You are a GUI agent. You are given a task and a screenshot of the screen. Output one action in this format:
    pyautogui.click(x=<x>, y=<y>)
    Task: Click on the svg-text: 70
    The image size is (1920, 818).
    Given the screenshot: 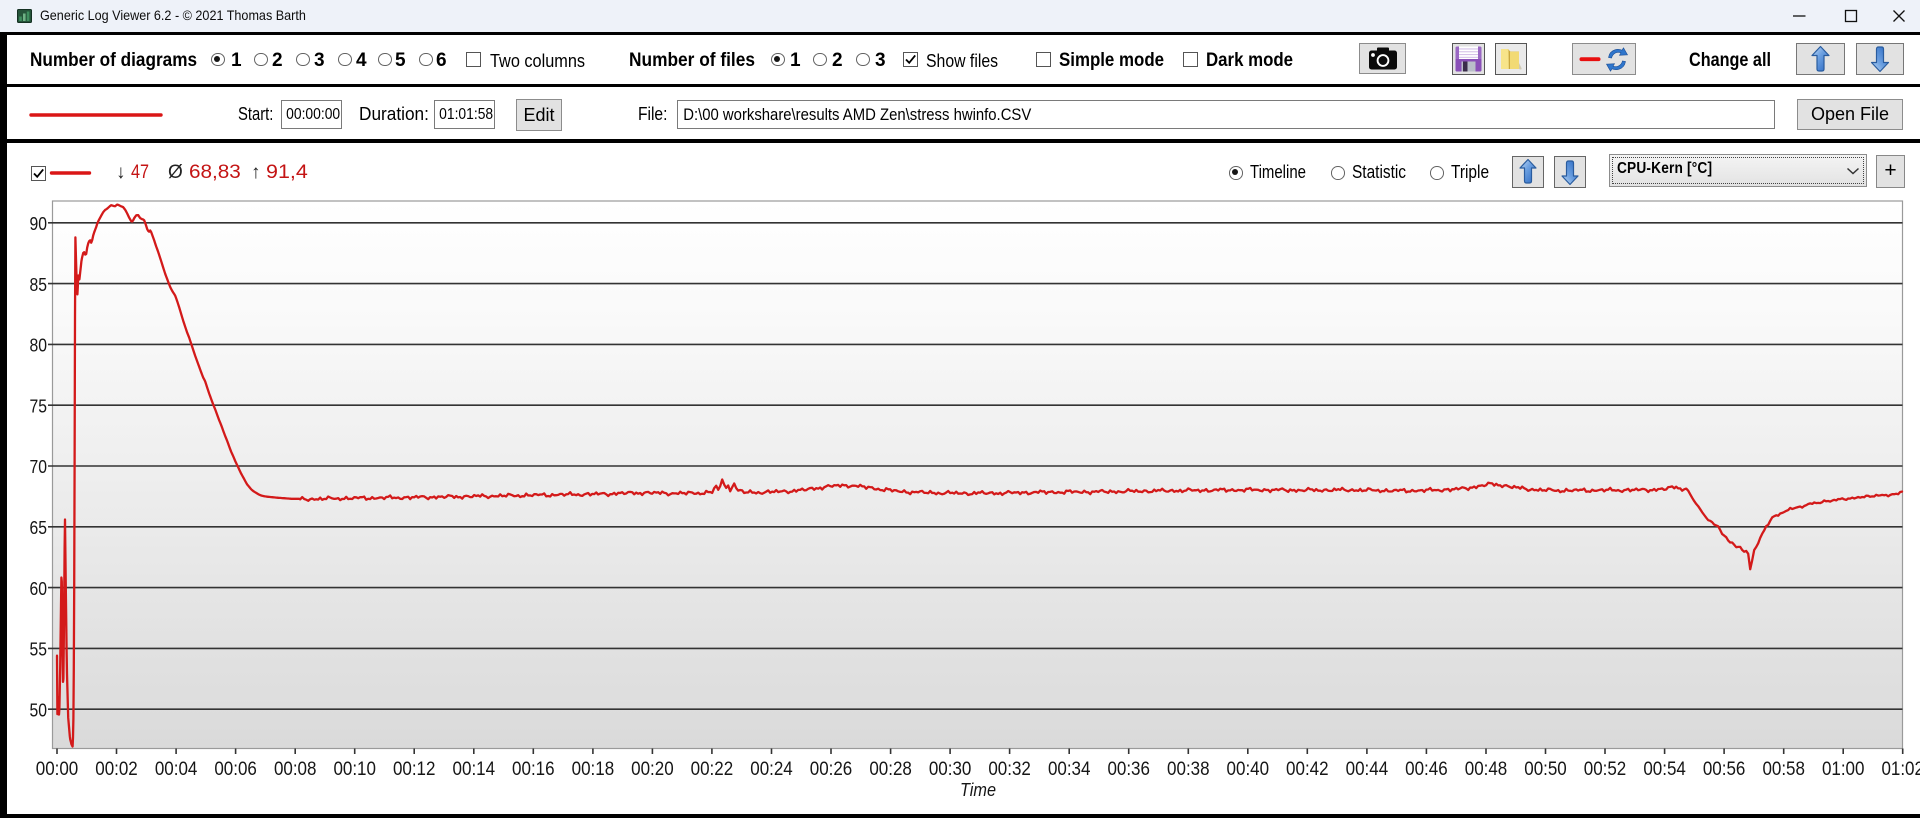 What is the action you would take?
    pyautogui.click(x=39, y=467)
    